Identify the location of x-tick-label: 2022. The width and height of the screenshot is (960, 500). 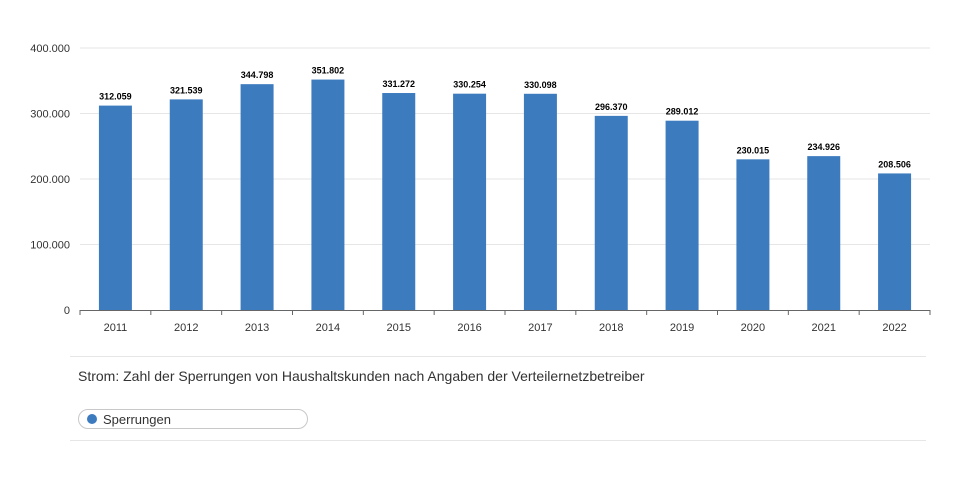
(894, 328).